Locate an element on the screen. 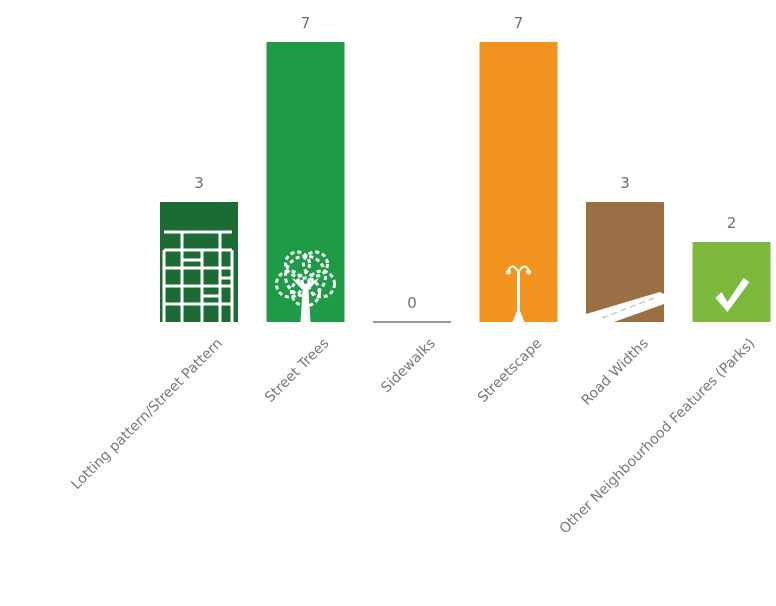  value-label-other-neighbourhood-features-parks: 2 is located at coordinates (732, 223).